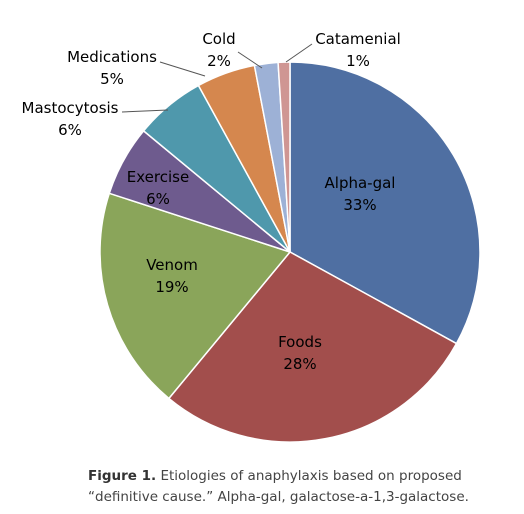  What do you see at coordinates (195, 296) in the screenshot?
I see `pie-slice-venom` at bounding box center [195, 296].